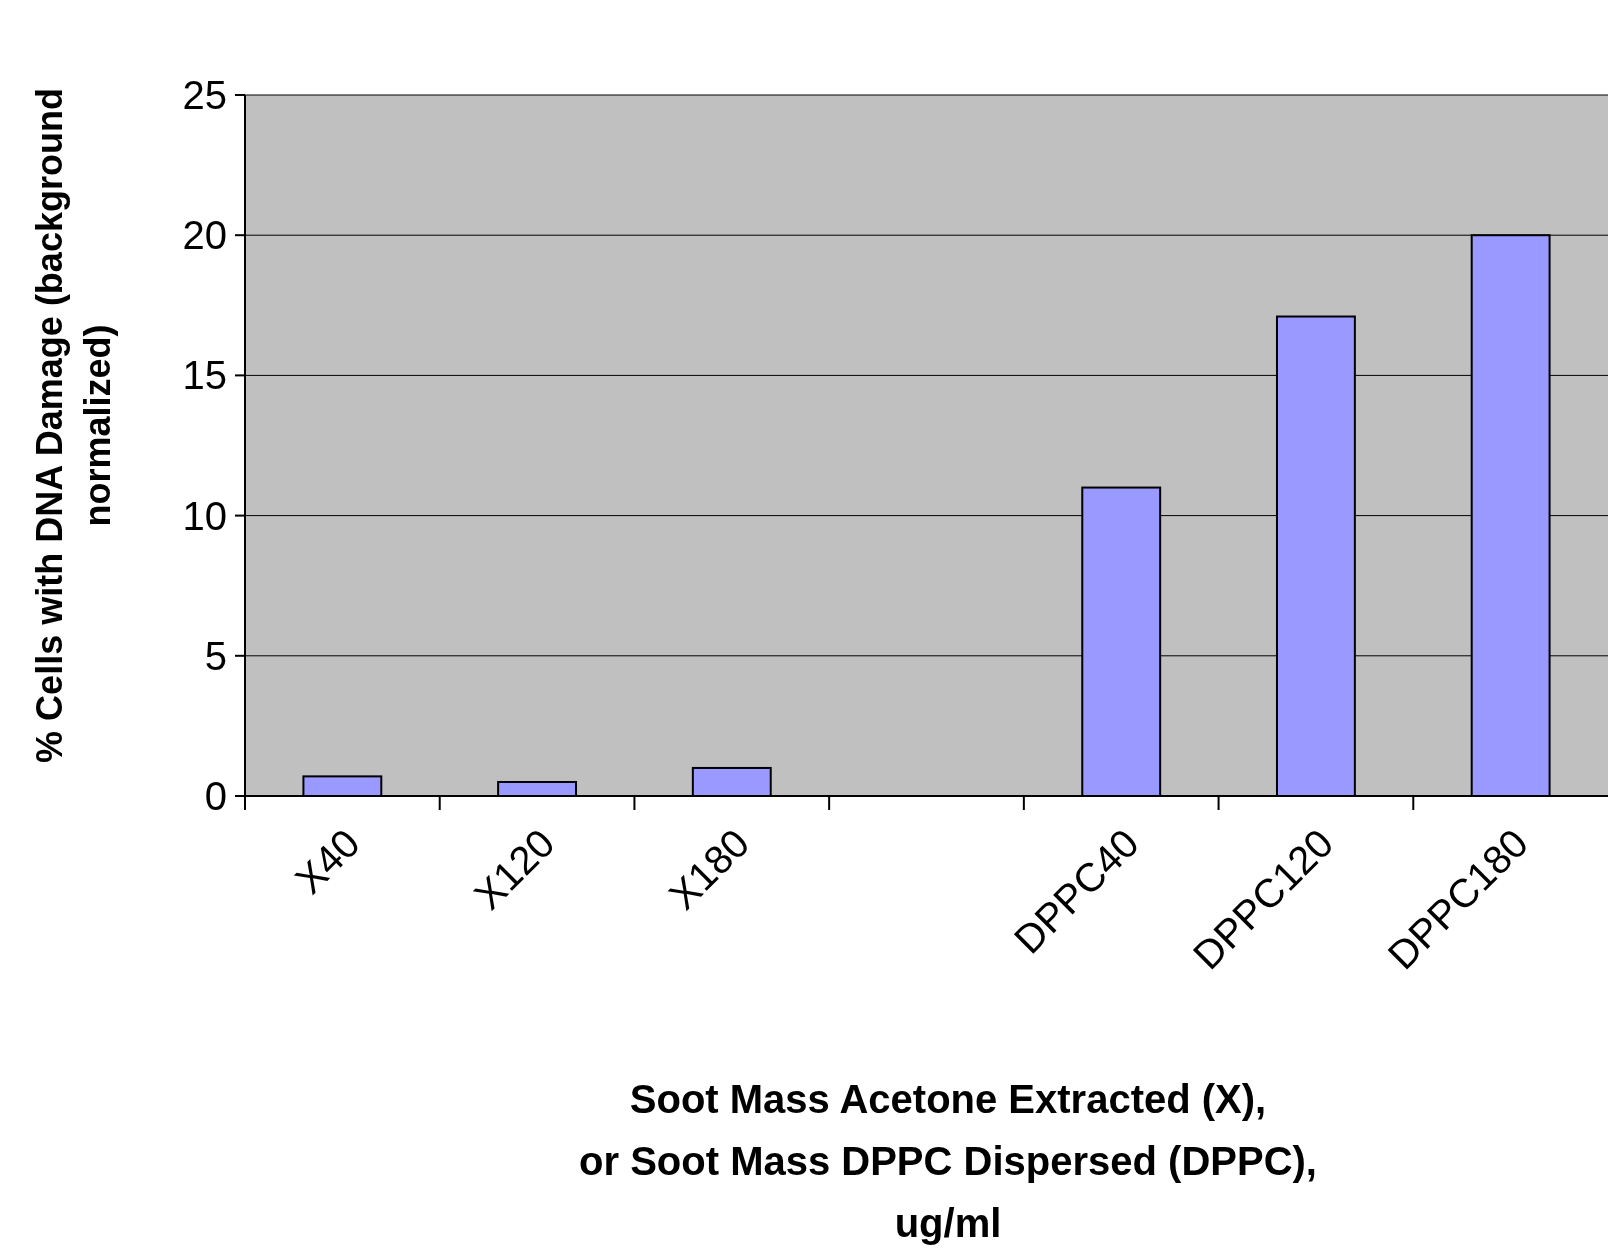  I want to click on y-tick-label: 10, so click(204, 515).